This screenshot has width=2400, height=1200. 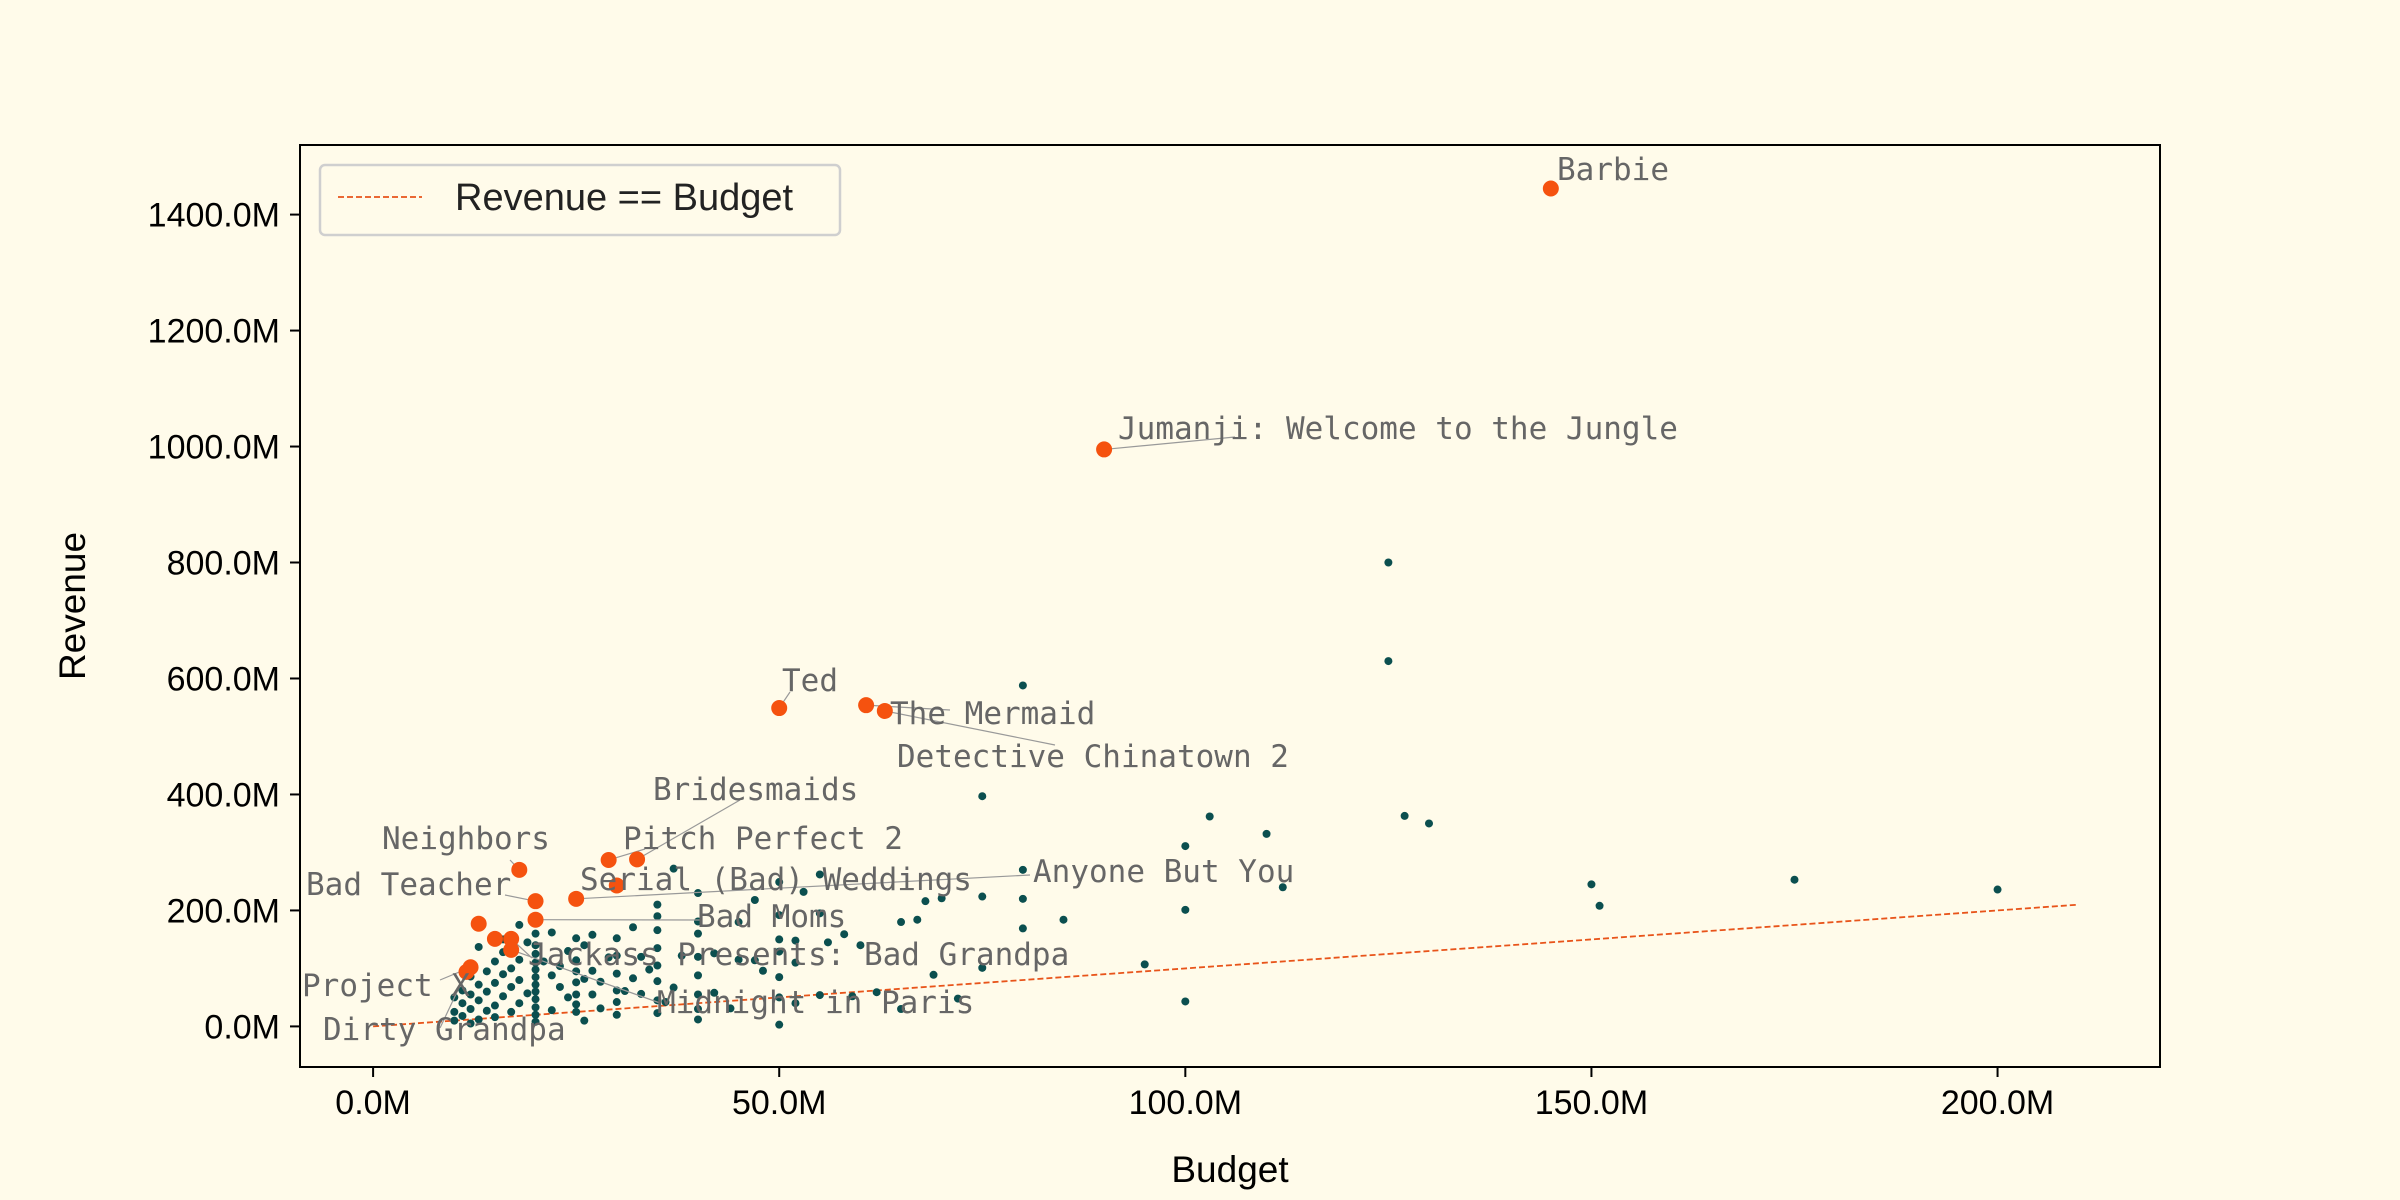 What do you see at coordinates (223, 911) in the screenshot?
I see `y-tick-label: 200.0M` at bounding box center [223, 911].